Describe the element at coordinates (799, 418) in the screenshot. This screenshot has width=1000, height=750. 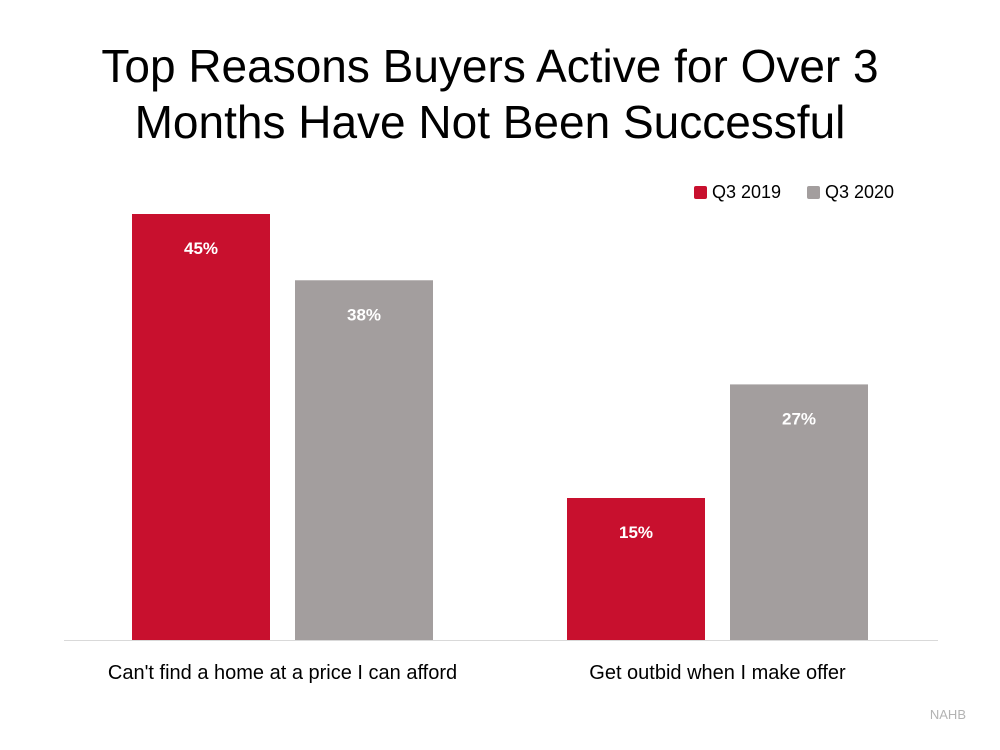
I see `data-label-q3-2020-2: 27%` at that location.